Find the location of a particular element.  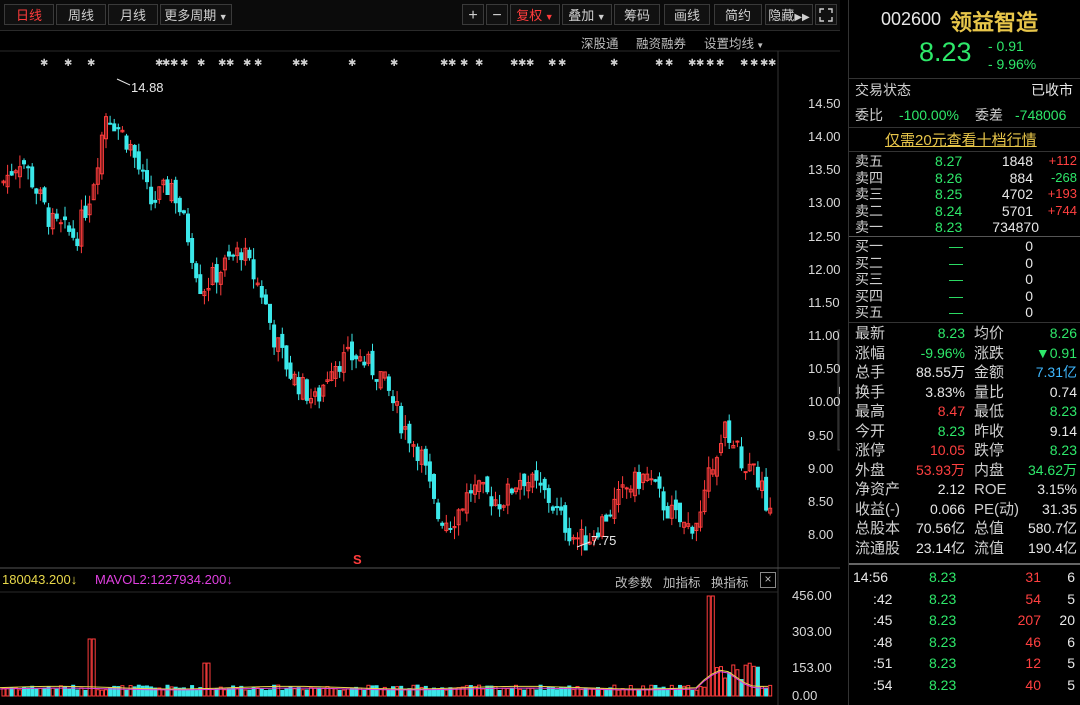

ma-settings-link: 设置均线 ▼ is located at coordinates (734, 42).